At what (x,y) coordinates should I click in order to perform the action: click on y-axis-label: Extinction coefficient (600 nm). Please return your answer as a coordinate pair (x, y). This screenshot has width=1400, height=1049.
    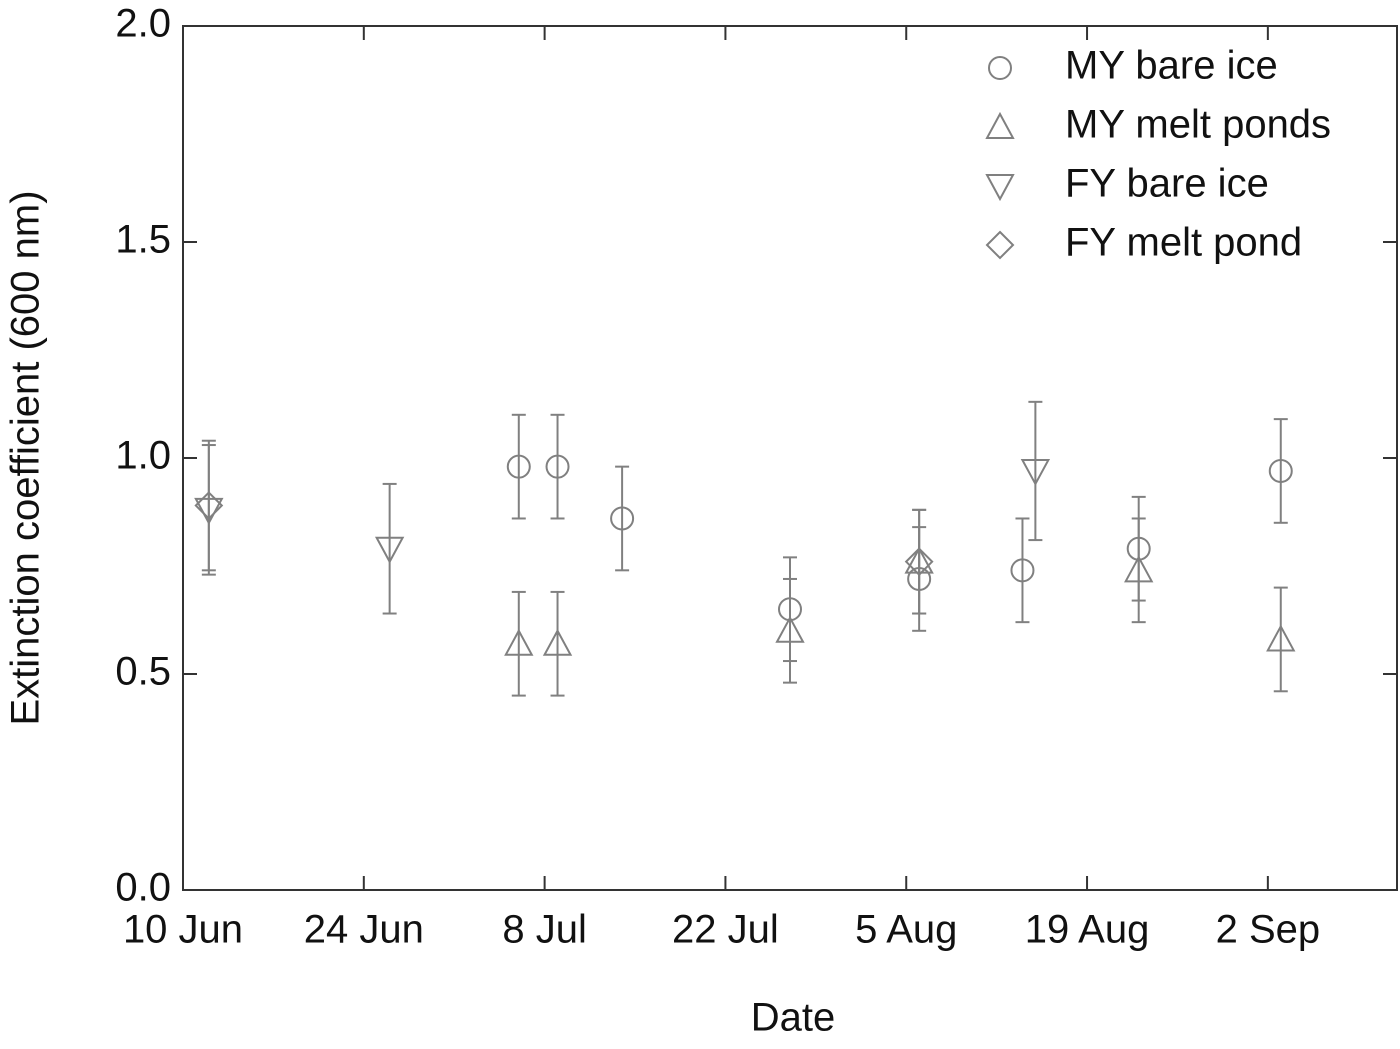
    Looking at the image, I should click on (26, 457).